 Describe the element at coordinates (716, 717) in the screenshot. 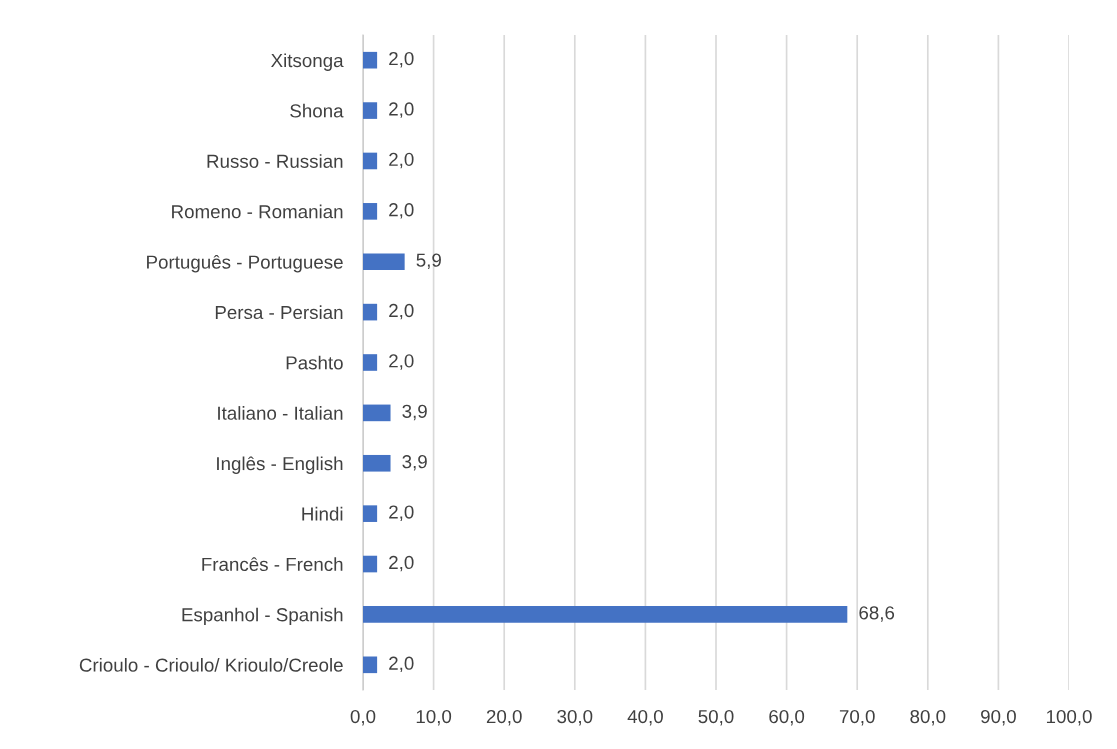

I see `x-tick-label: 50,0` at that location.